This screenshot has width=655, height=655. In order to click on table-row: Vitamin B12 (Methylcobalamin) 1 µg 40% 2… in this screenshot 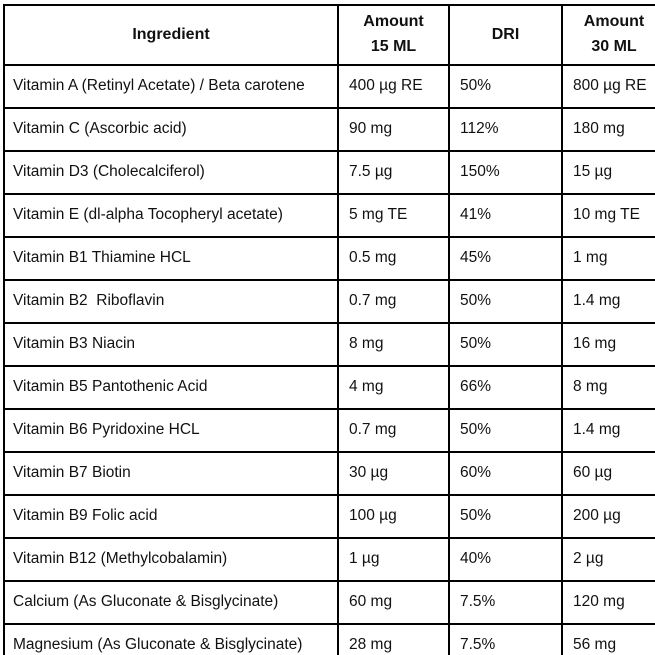, I will do `click(329, 559)`.